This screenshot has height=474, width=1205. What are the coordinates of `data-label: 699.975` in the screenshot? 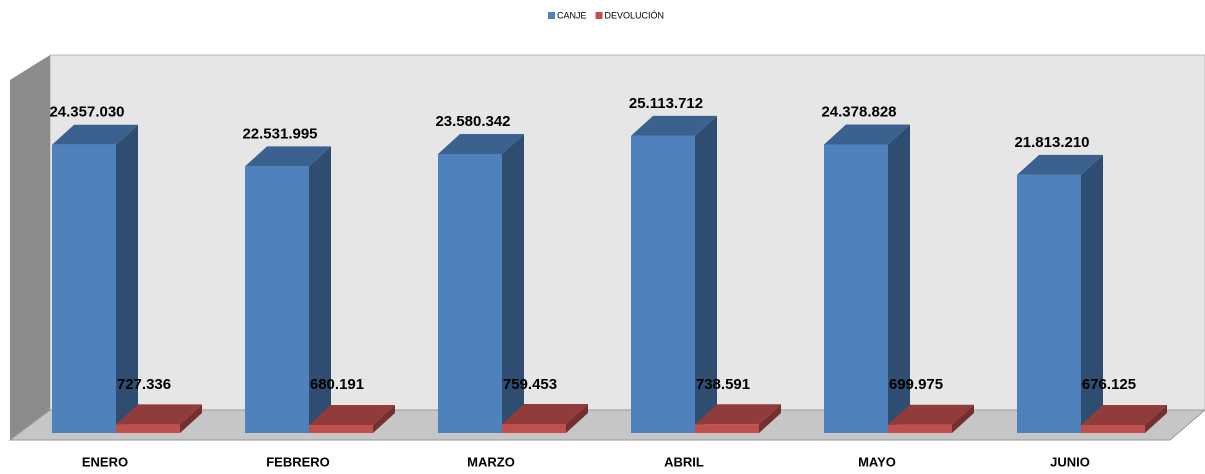 It's located at (916, 384).